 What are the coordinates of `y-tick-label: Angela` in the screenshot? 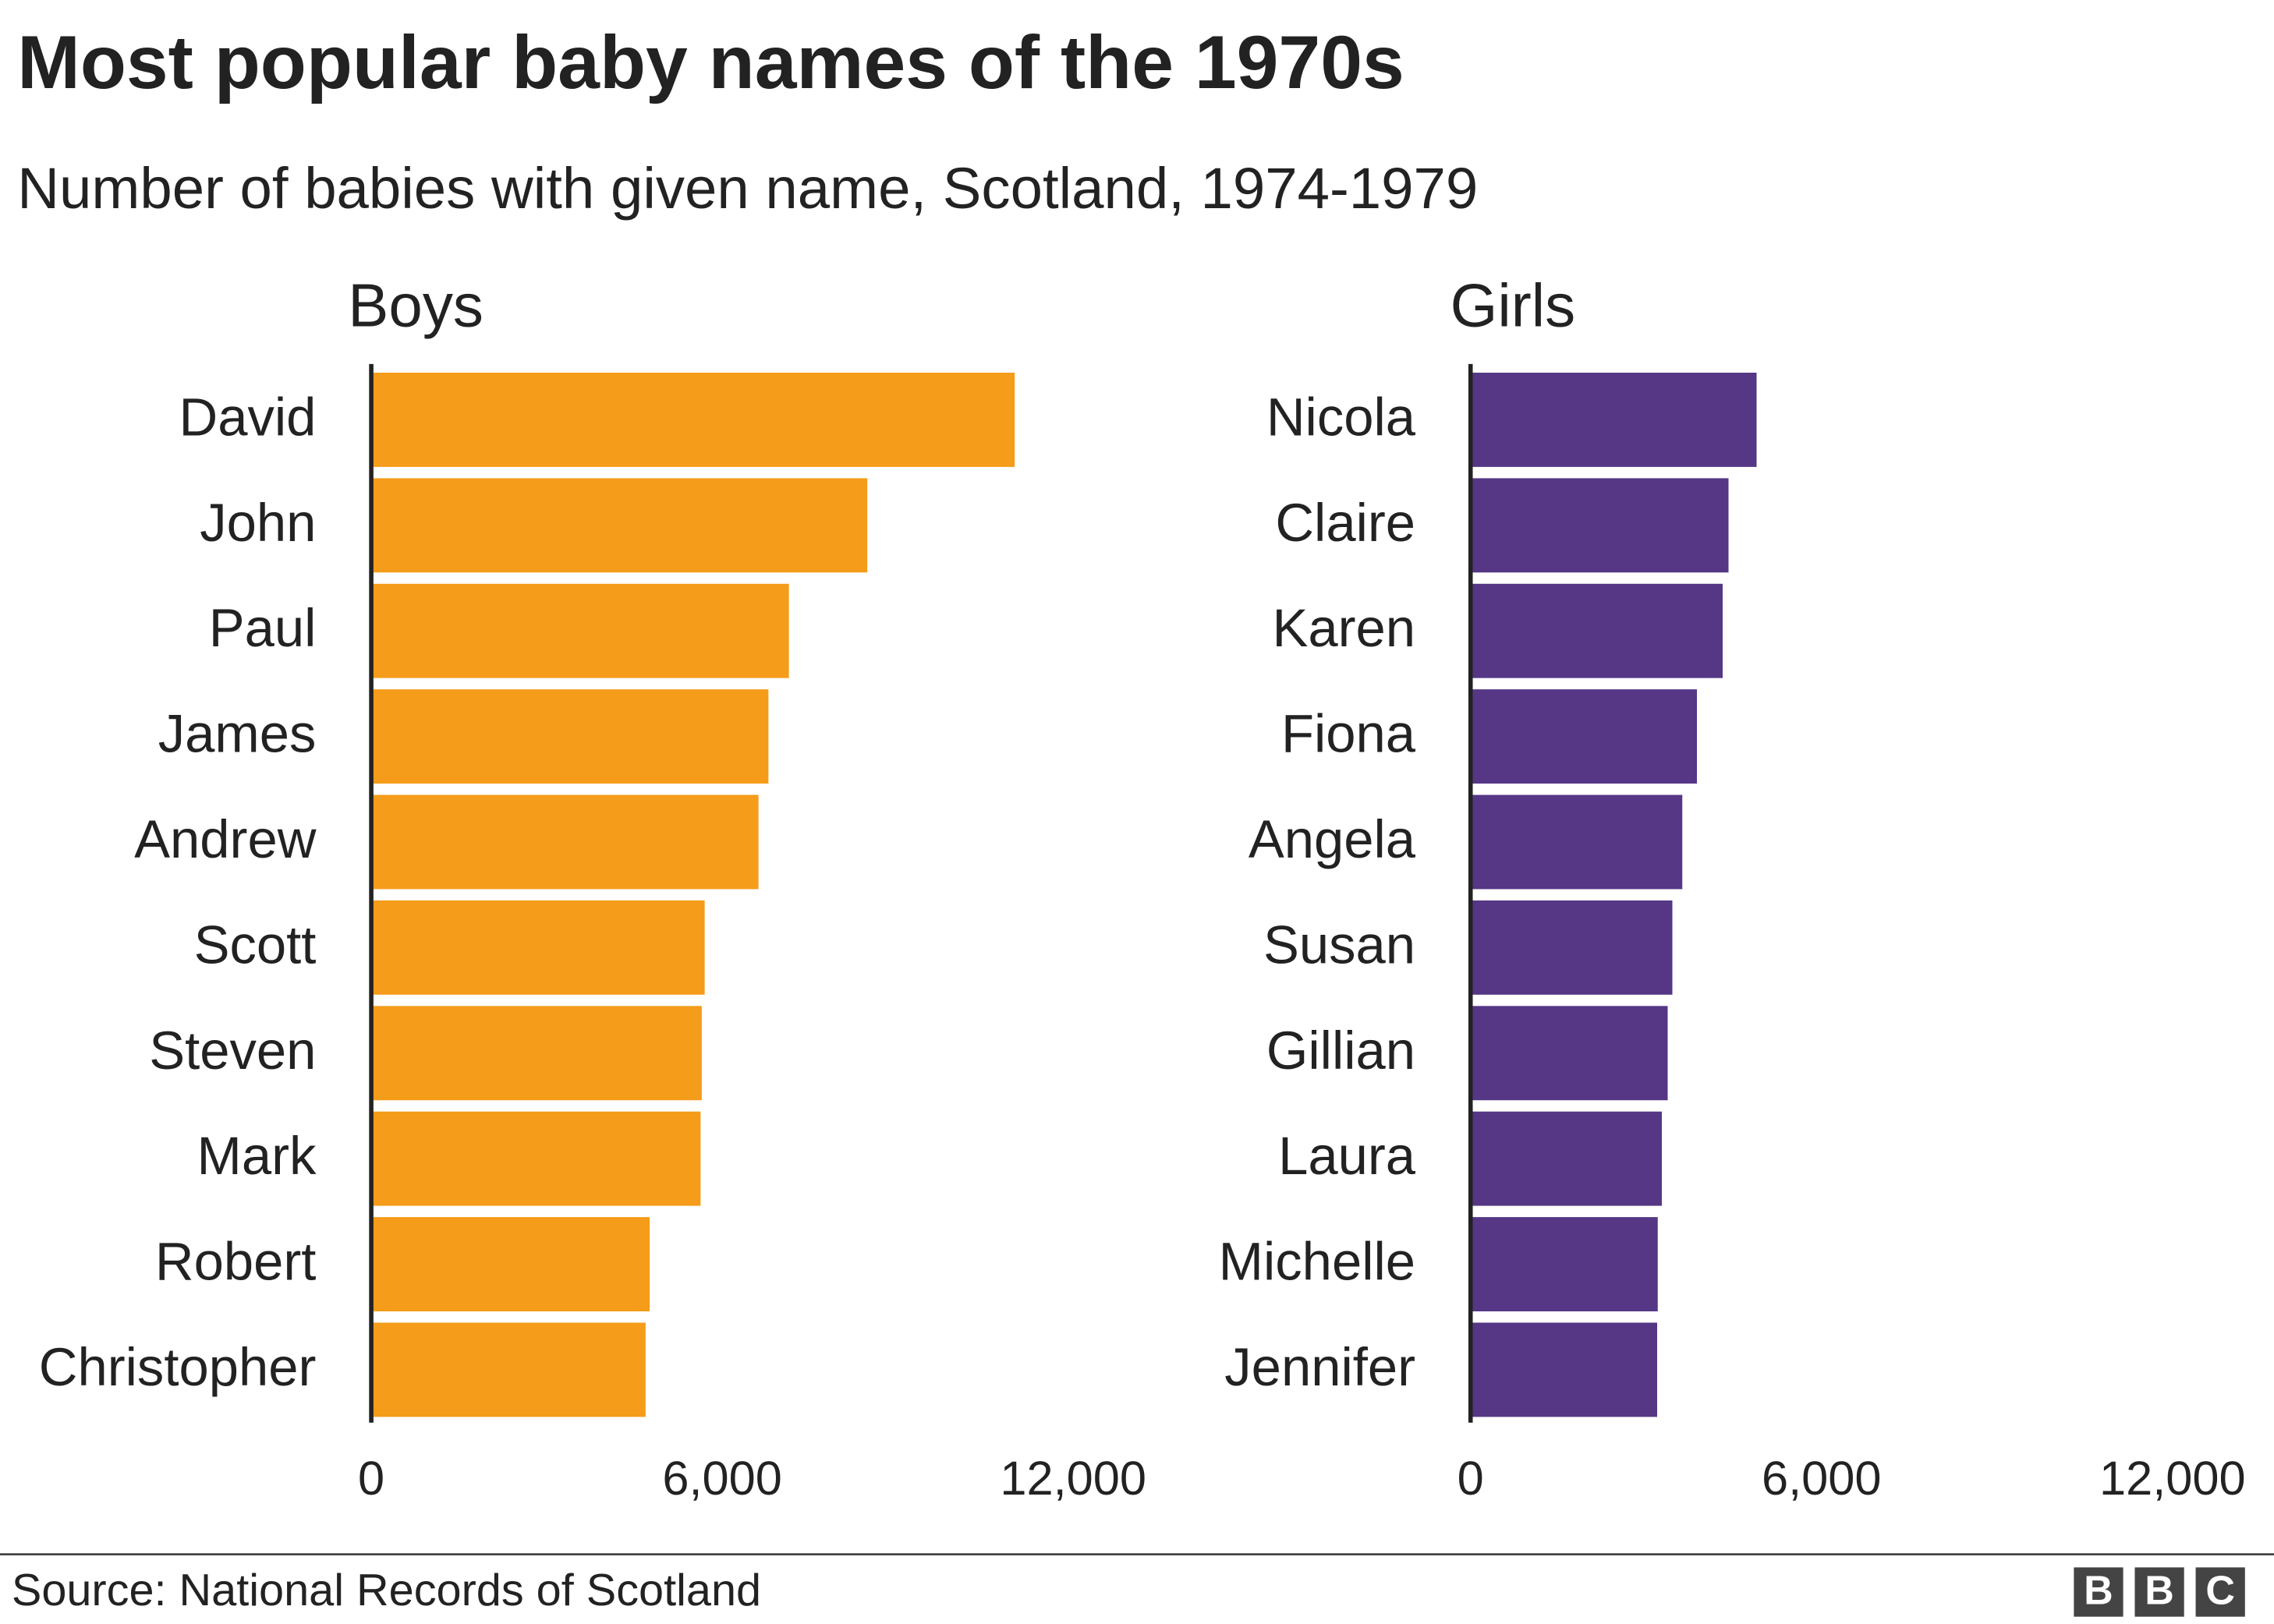 It's located at (1332, 839).